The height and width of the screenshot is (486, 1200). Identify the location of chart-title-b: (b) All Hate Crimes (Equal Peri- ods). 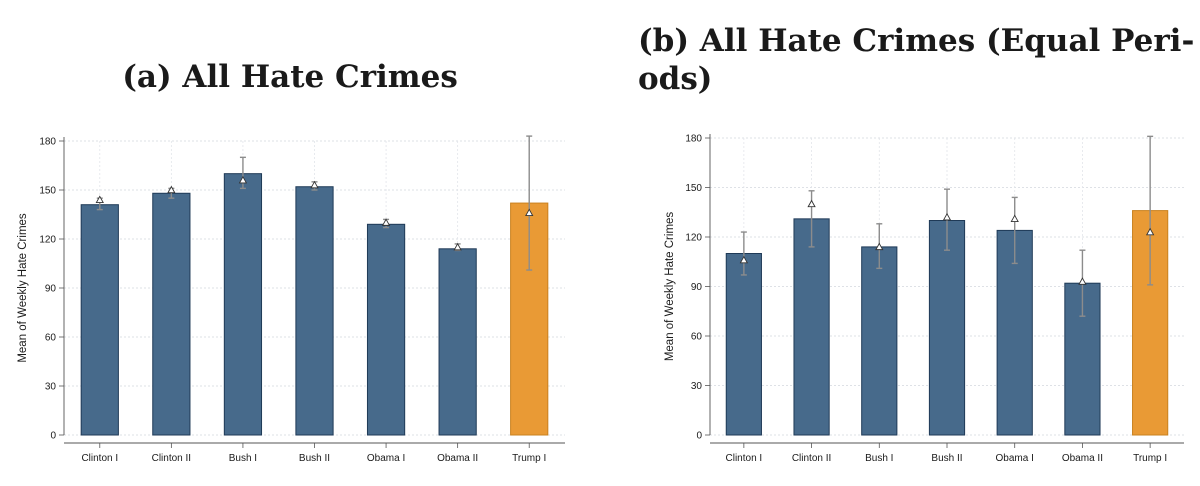
(916, 60).